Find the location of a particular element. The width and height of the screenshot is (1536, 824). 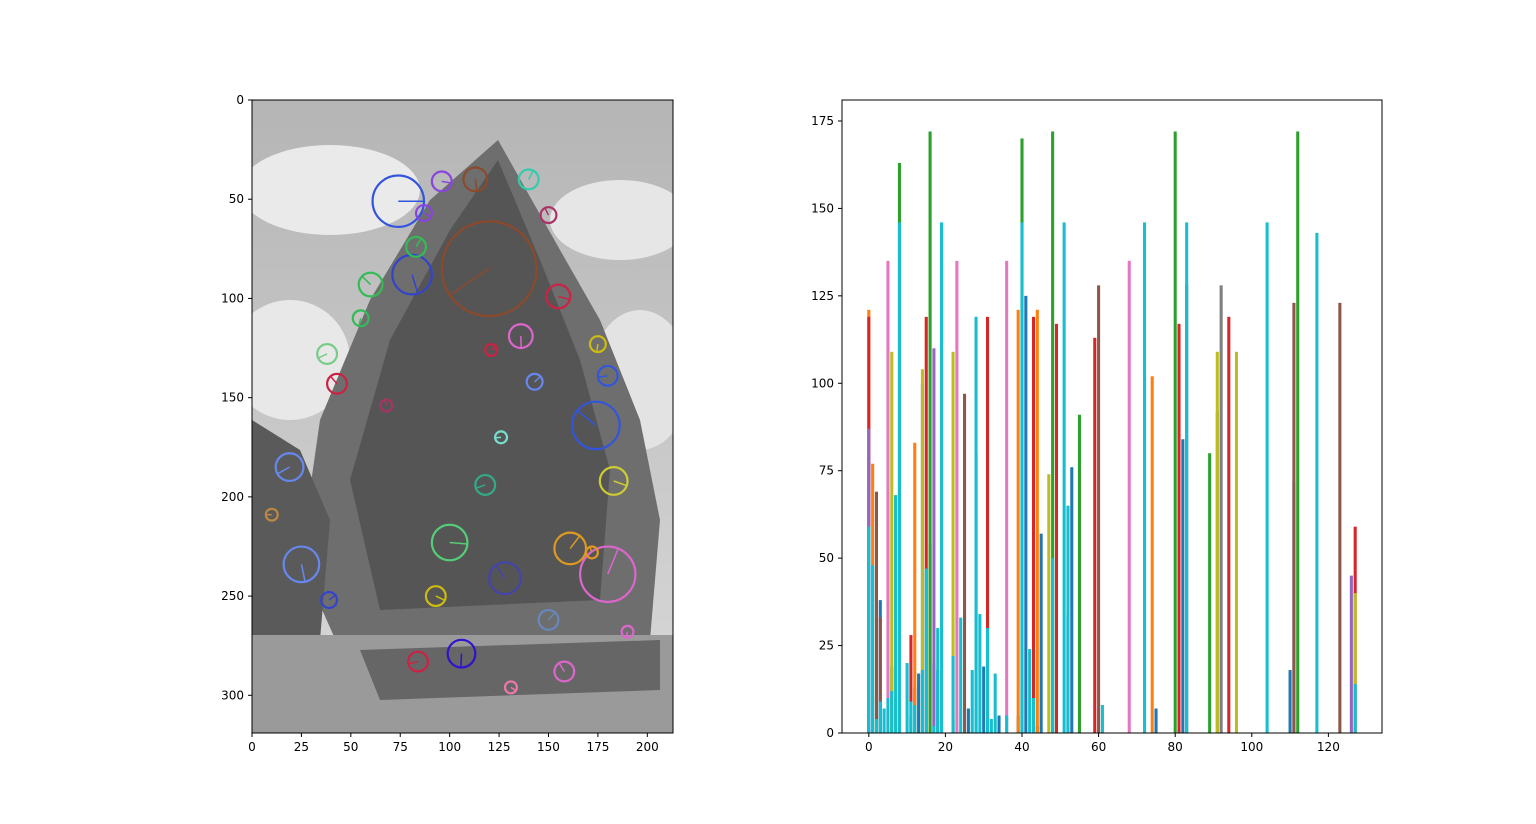

y-tick-label: 25 is located at coordinates (826, 646).